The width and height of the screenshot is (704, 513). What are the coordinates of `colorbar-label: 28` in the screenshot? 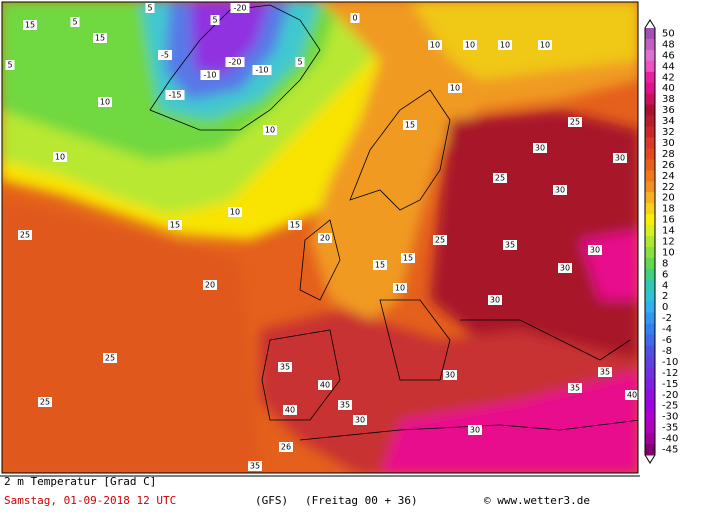 It's located at (668, 154).